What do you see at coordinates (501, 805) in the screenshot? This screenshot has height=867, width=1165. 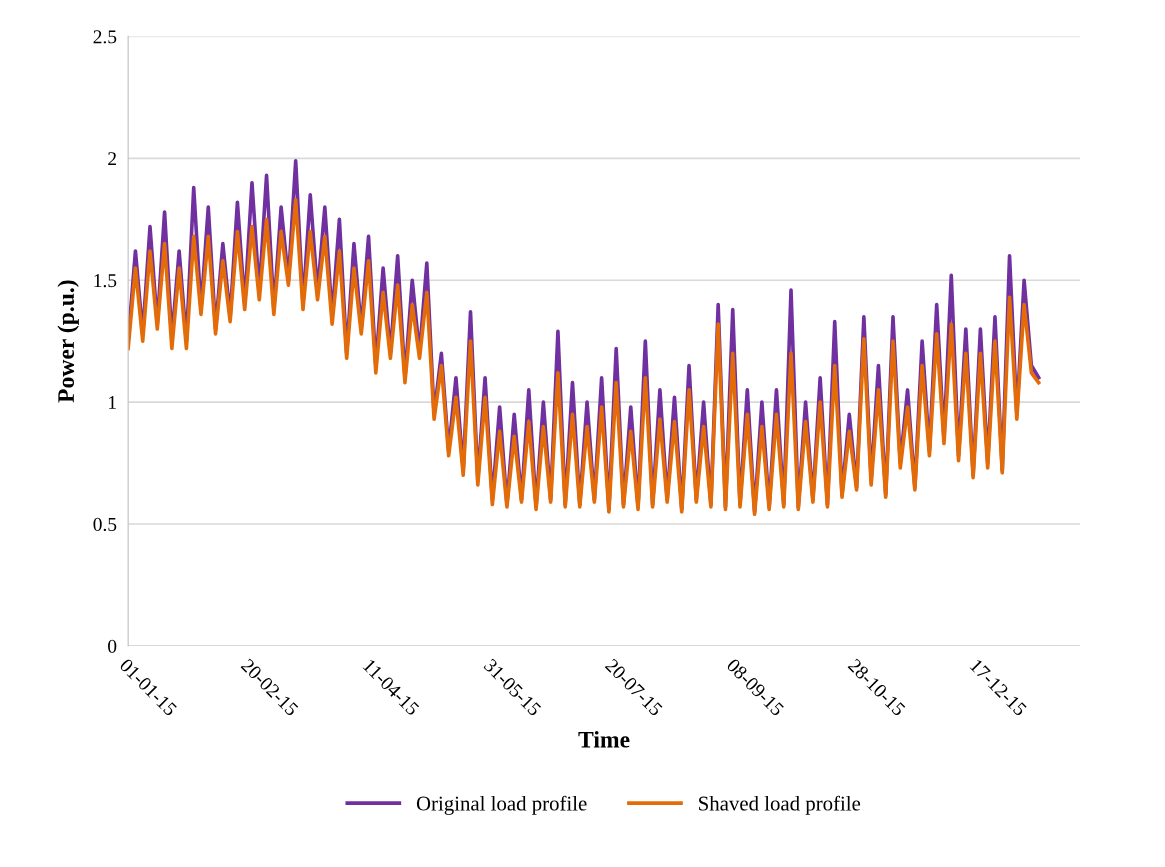 I see `legend-label: Original load profile` at bounding box center [501, 805].